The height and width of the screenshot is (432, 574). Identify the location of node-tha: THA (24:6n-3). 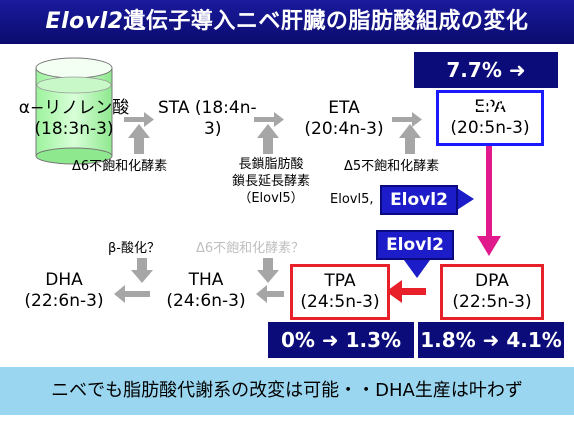
(206, 291).